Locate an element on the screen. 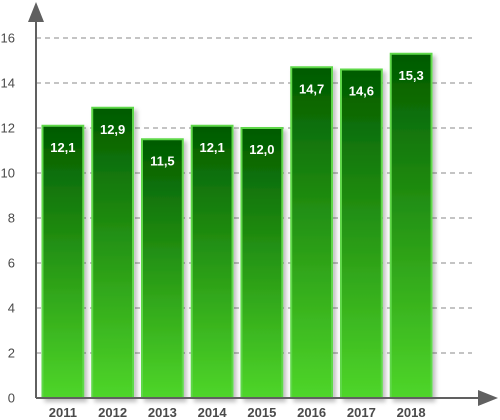 This screenshot has width=500, height=420. x-tick-label-2016: 2016 is located at coordinates (311, 412).